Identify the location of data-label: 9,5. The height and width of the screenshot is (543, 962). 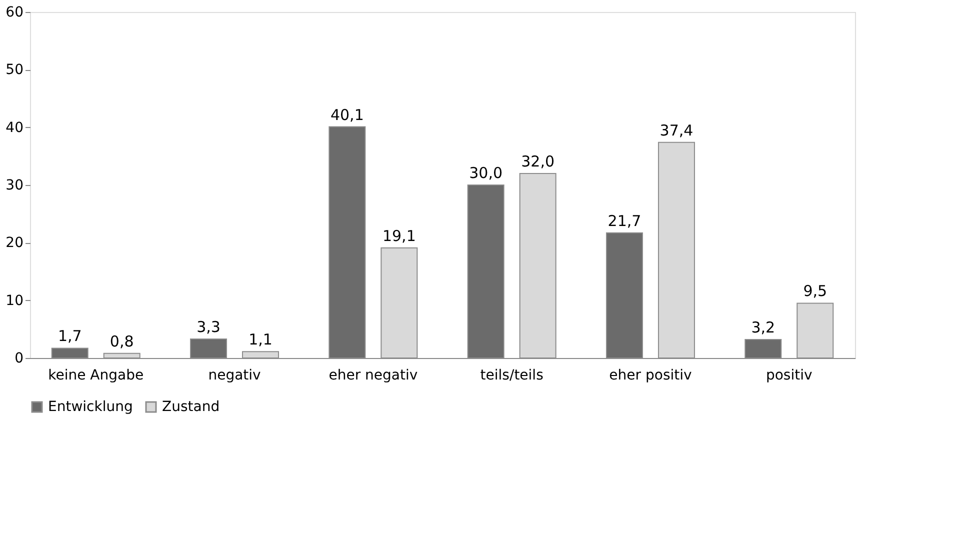
(815, 291).